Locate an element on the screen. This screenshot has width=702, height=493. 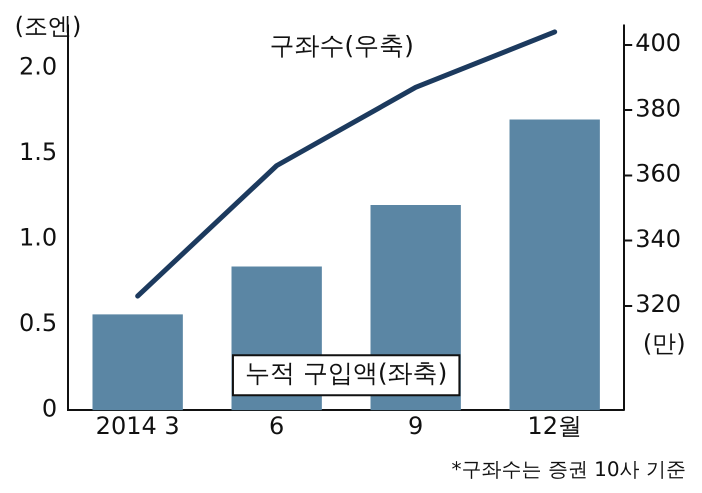
y2-tick-label: 320 is located at coordinates (658, 304).